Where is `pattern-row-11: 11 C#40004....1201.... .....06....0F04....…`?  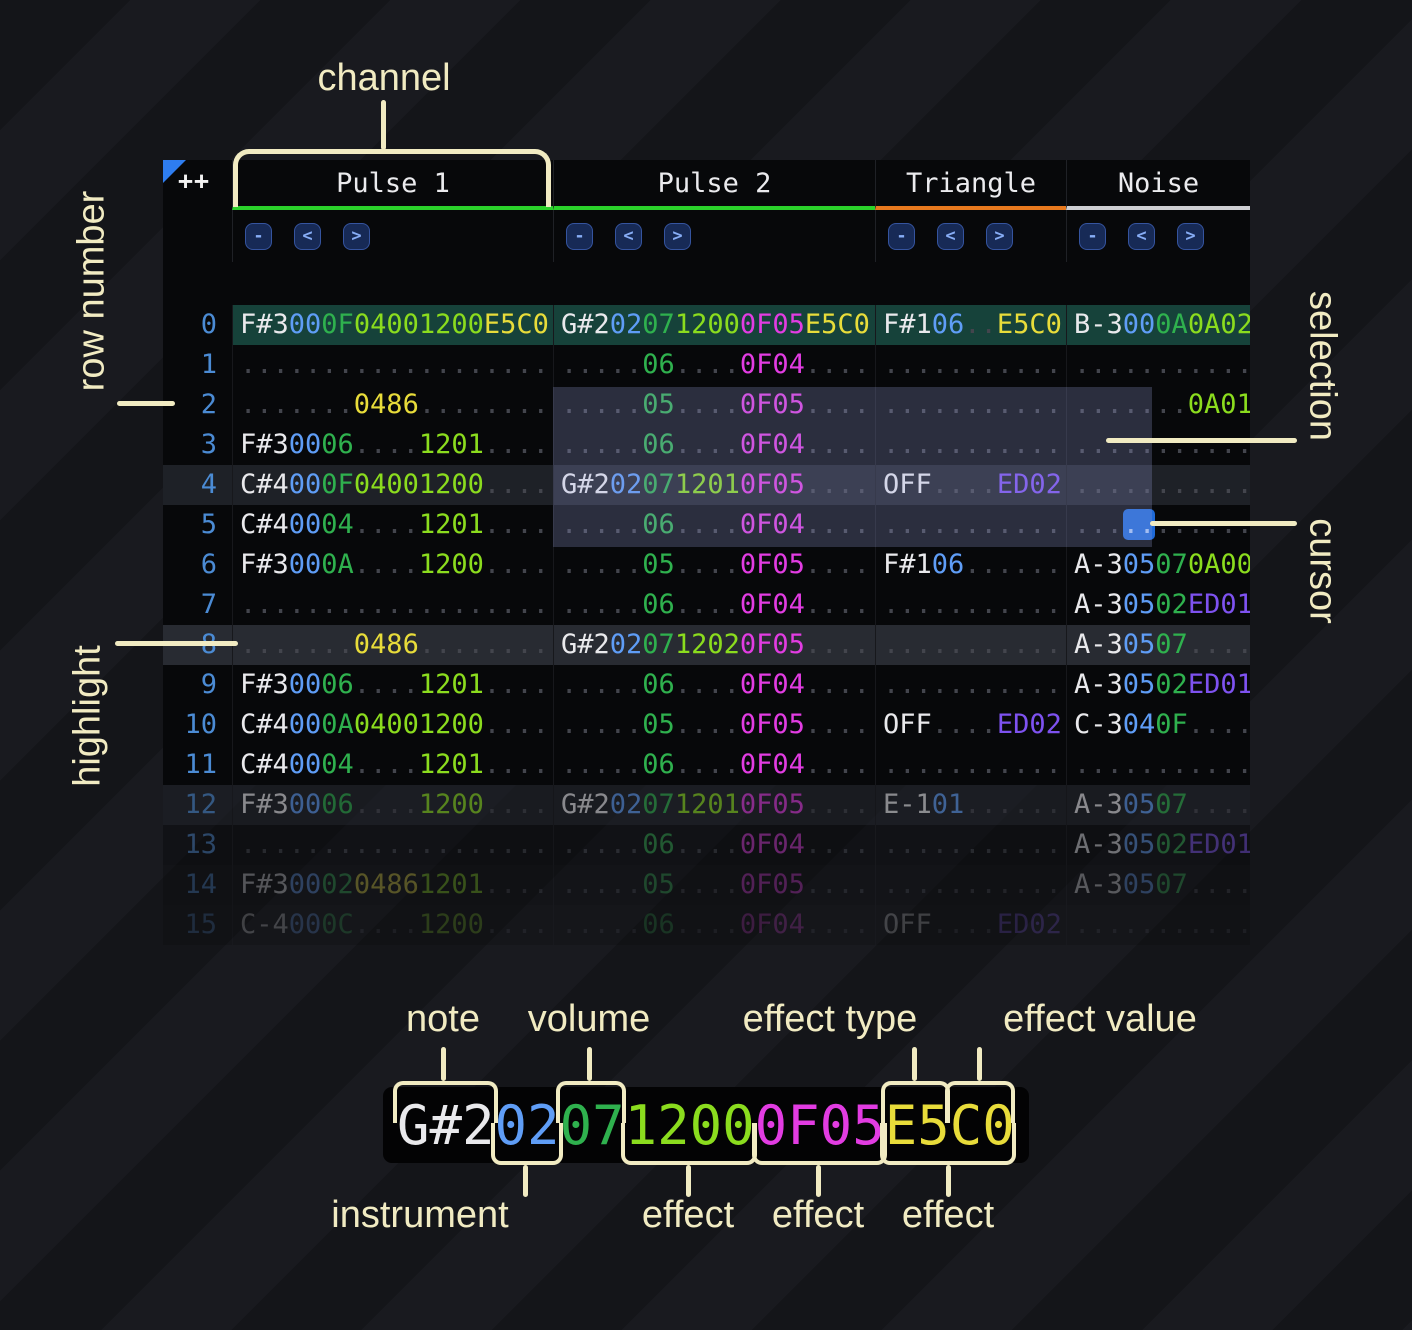
pattern-row-11: 11 C#40004....1201.... .....06....0F04....… is located at coordinates (706, 765).